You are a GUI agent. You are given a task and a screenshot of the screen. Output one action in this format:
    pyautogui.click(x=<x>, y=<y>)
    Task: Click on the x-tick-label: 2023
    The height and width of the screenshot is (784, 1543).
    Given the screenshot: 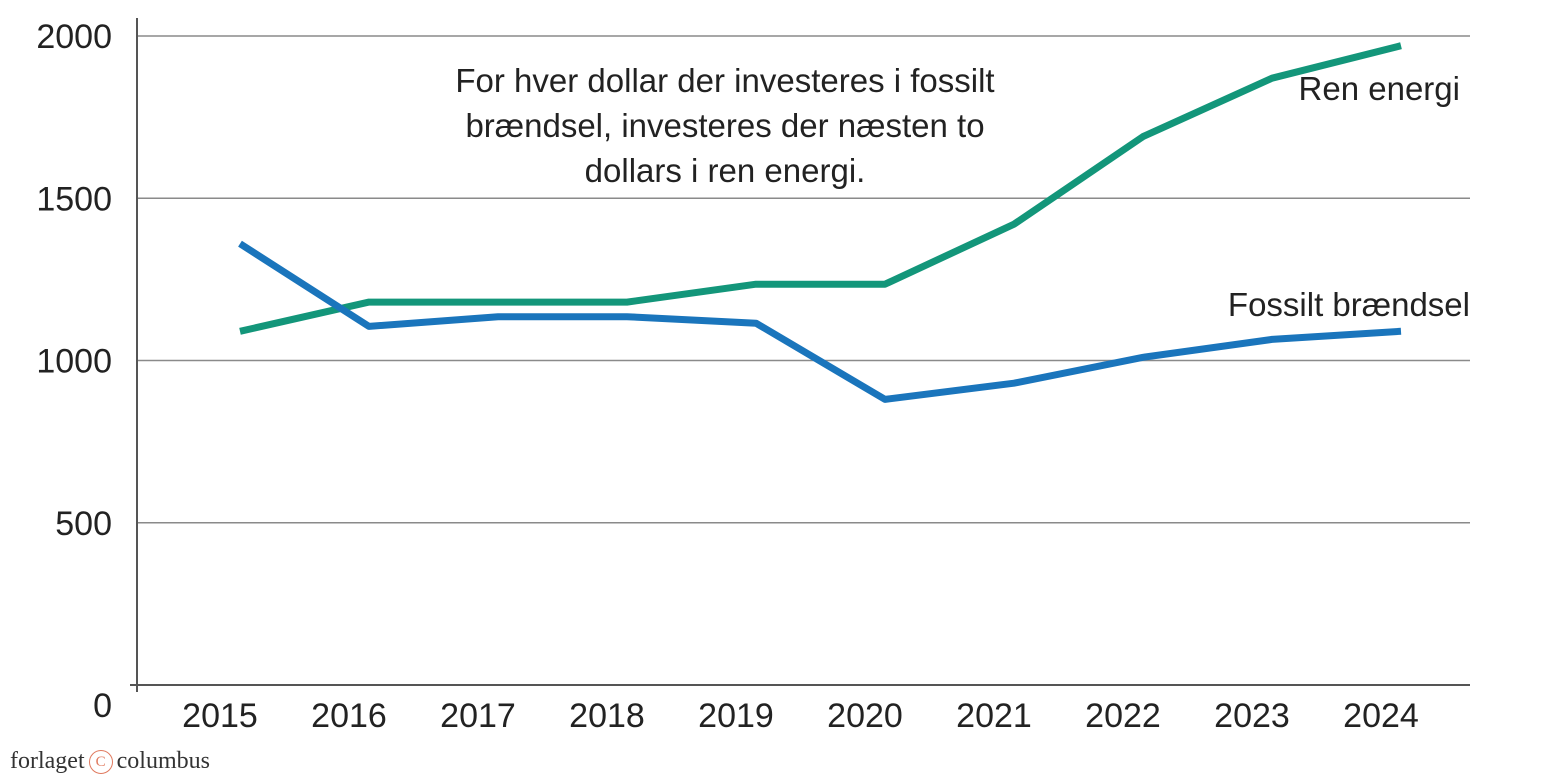 What is the action you would take?
    pyautogui.click(x=1252, y=716)
    